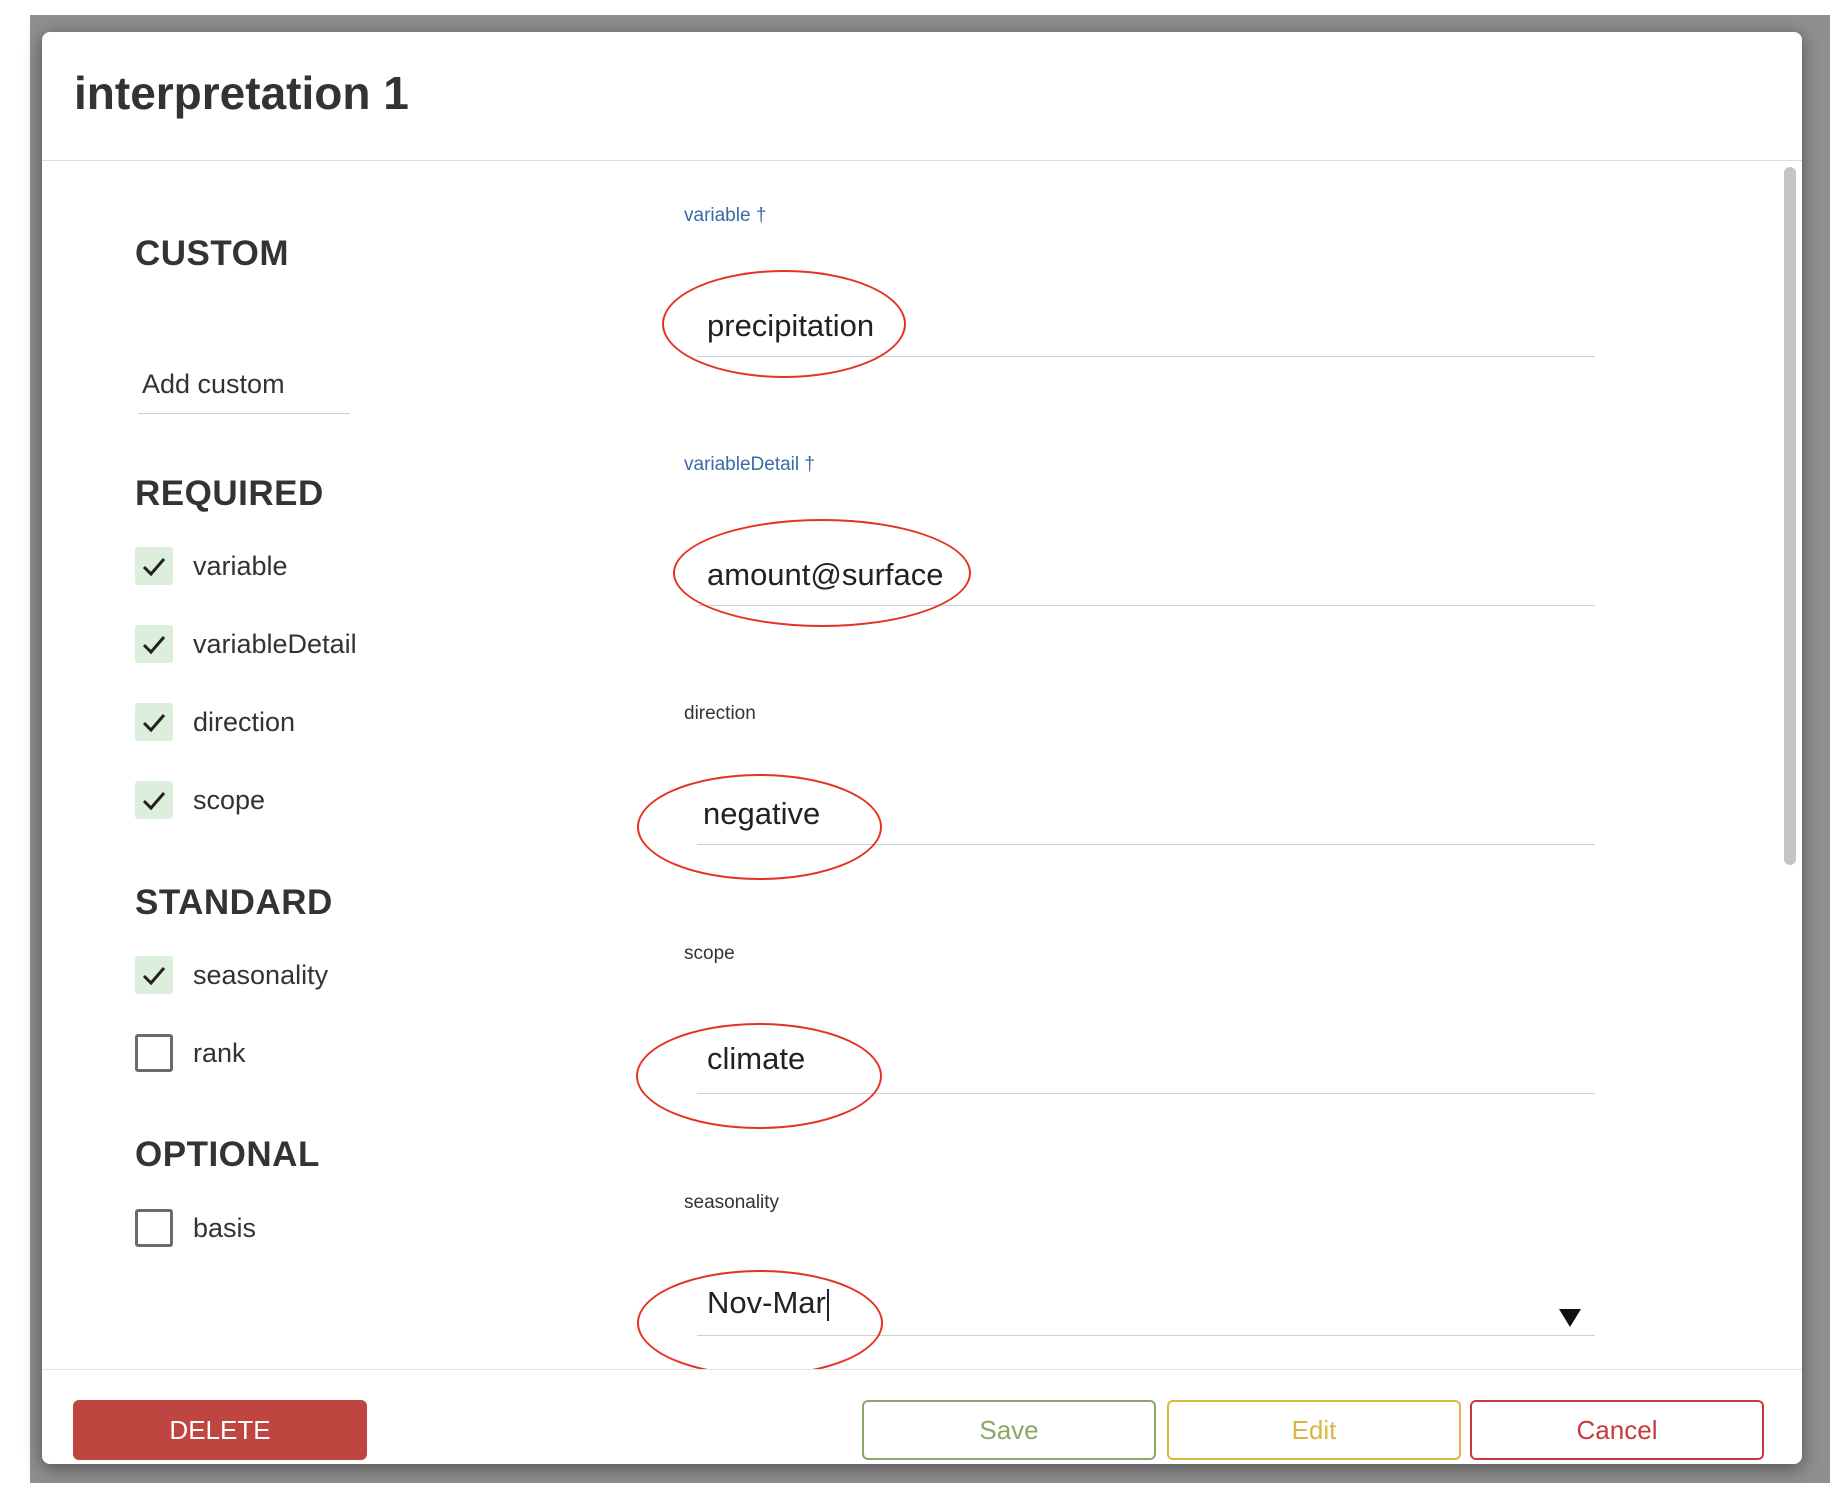 This screenshot has height=1494, width=1832. I want to click on checkbox-label: variableDetail, so click(275, 643).